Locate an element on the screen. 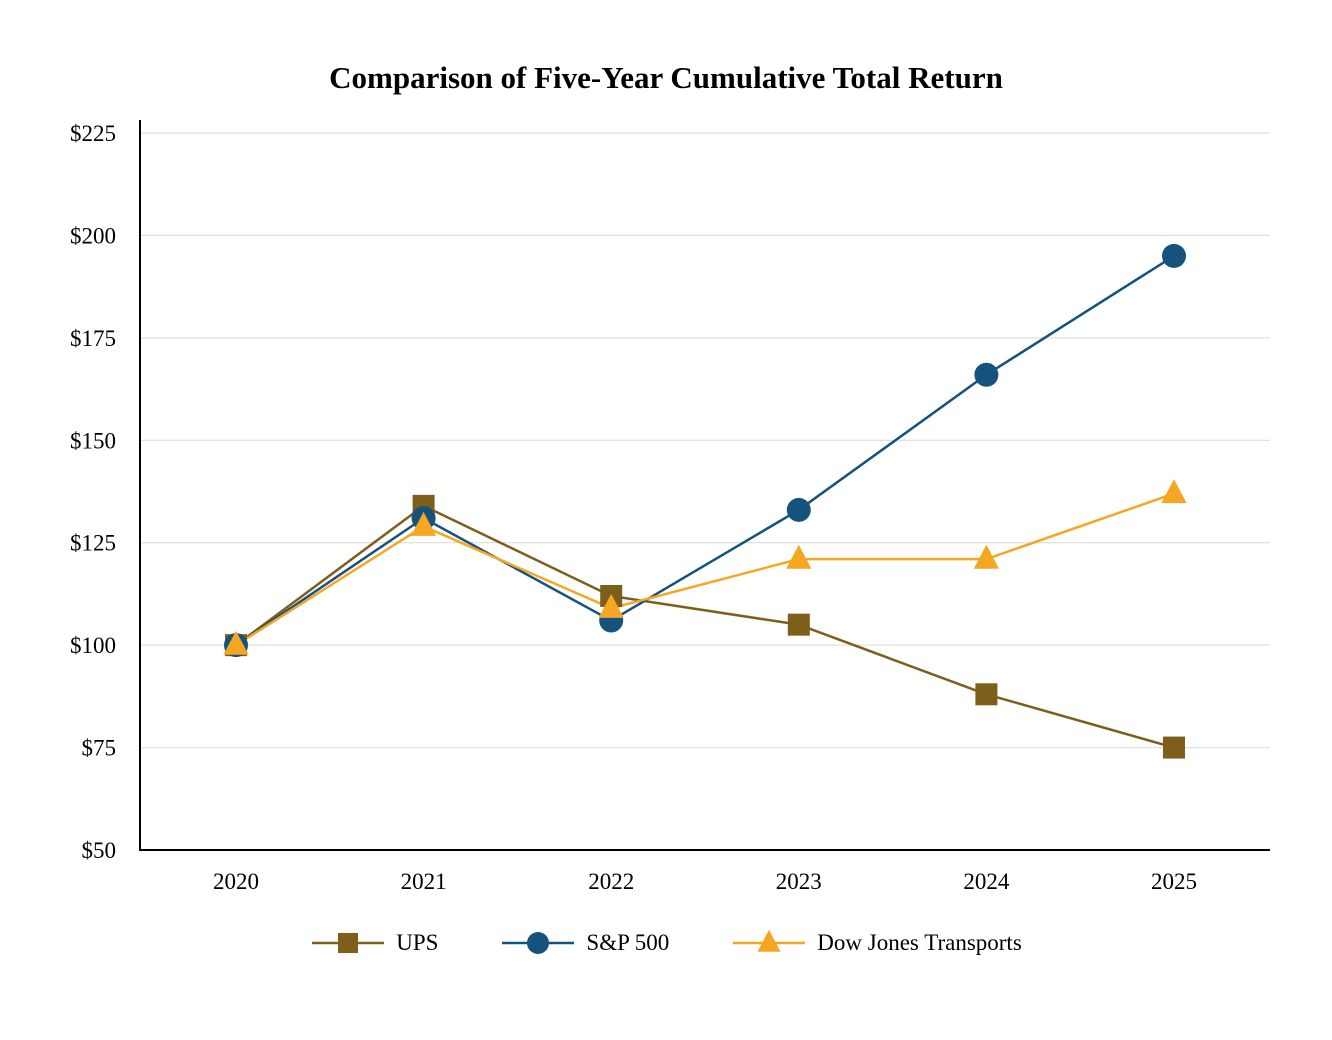 This screenshot has width=1332, height=1040. y-axis-tick-label: $75 is located at coordinates (99, 748).